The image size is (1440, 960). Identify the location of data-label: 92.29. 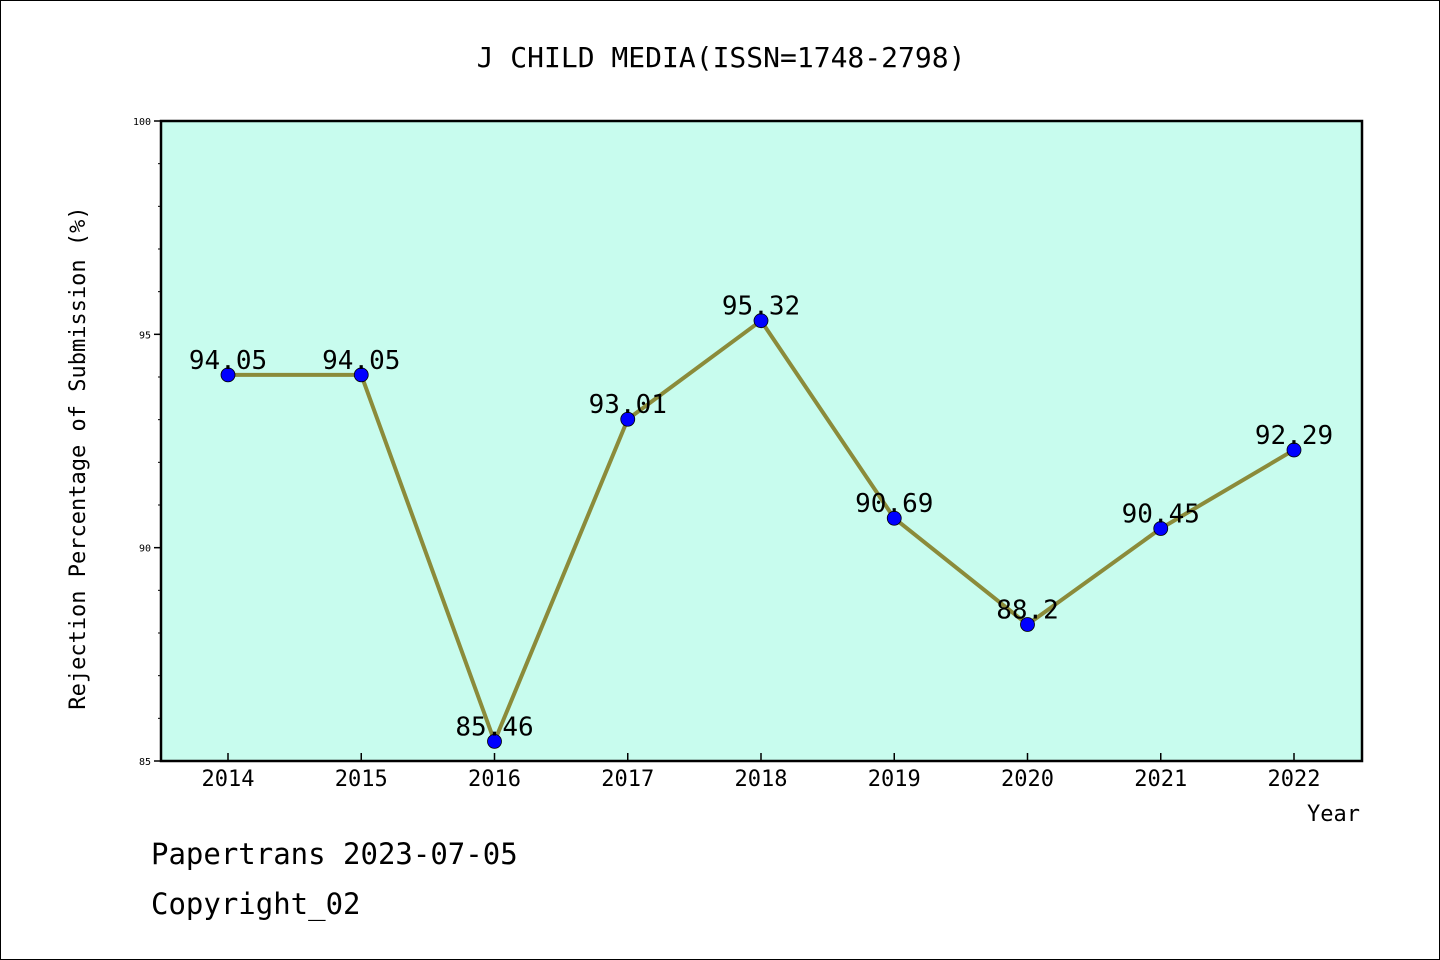
(1294, 436).